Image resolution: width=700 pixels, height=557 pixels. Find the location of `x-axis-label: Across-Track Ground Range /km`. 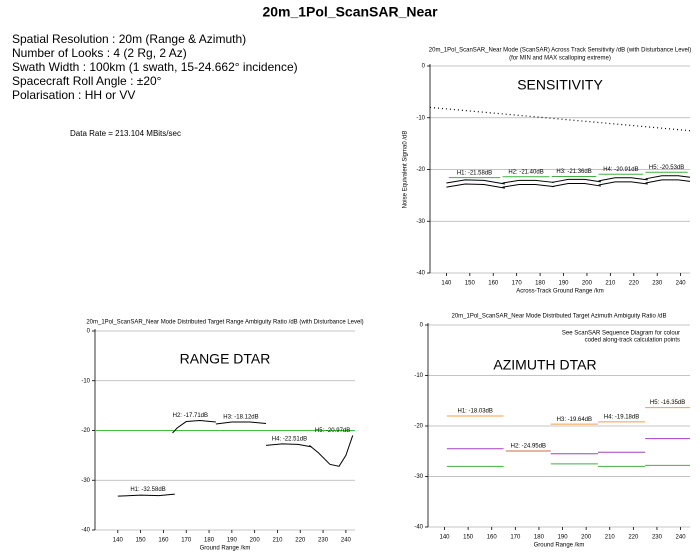

x-axis-label: Across-Track Ground Range /km is located at coordinates (559, 292).